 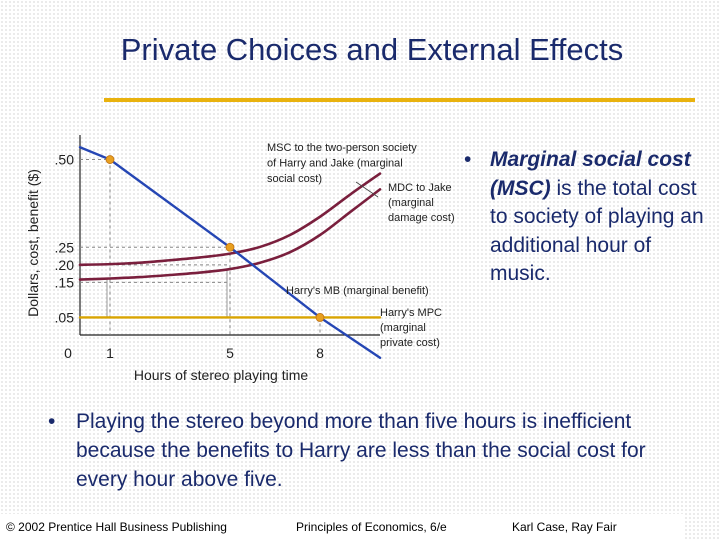 What do you see at coordinates (320, 353) in the screenshot?
I see `x-tick-label: 8` at bounding box center [320, 353].